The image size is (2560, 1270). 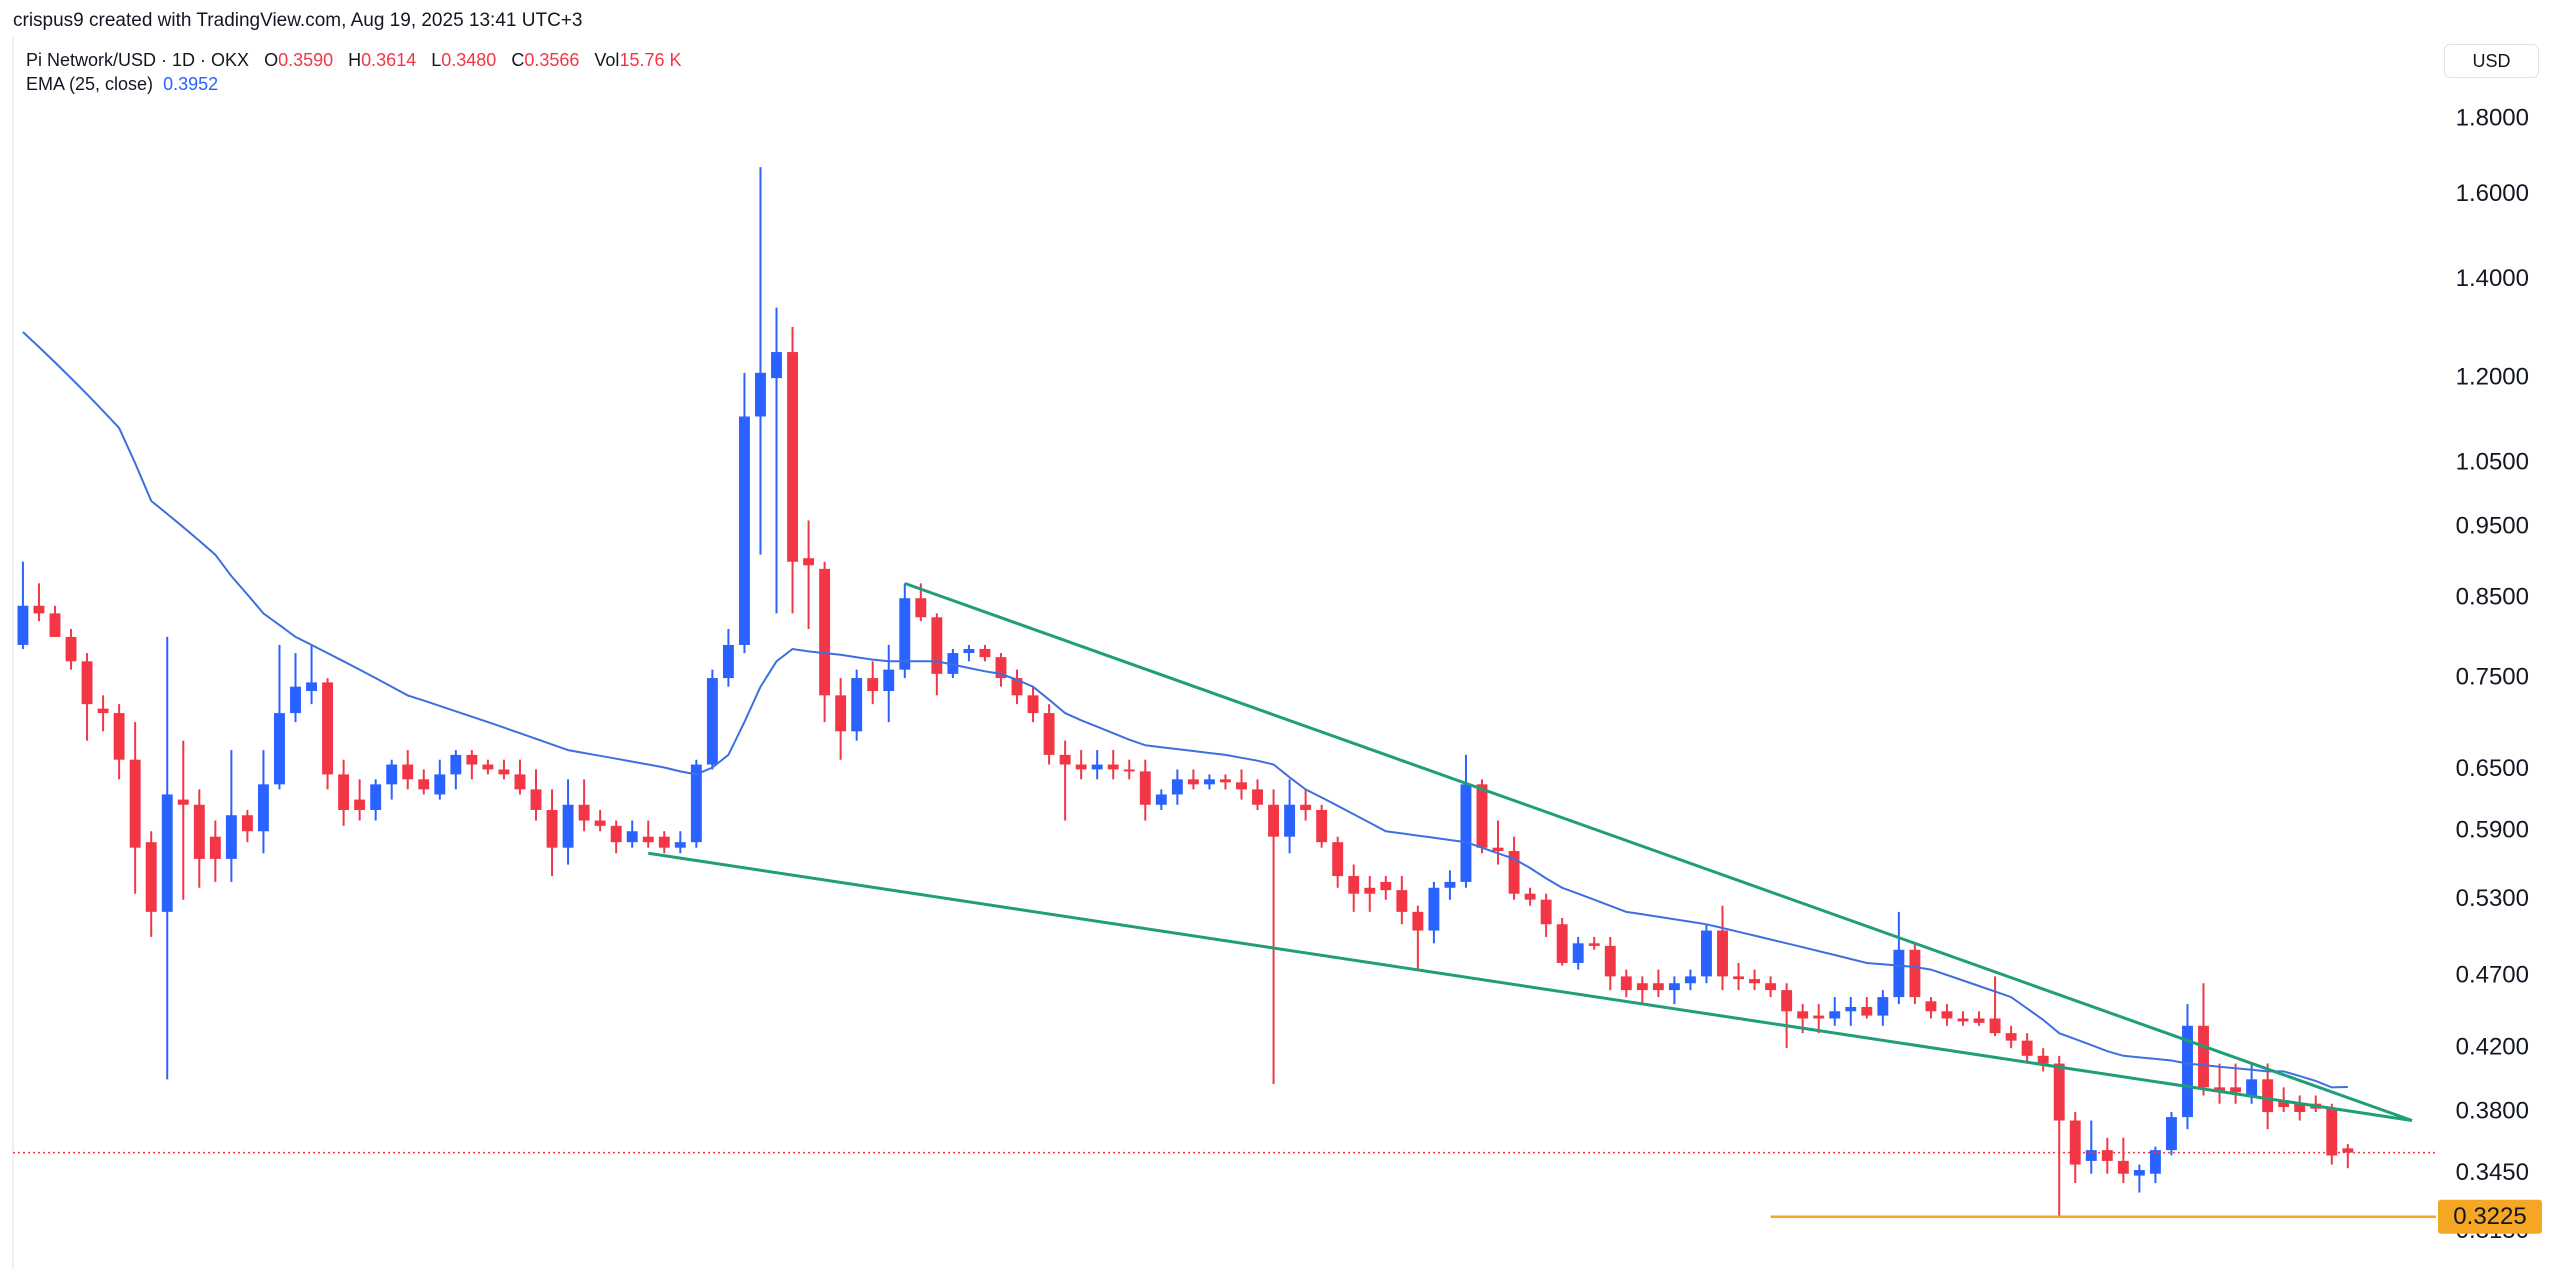 I want to click on symbol: Pi Network/USD · 1D · OKX, so click(x=138, y=60).